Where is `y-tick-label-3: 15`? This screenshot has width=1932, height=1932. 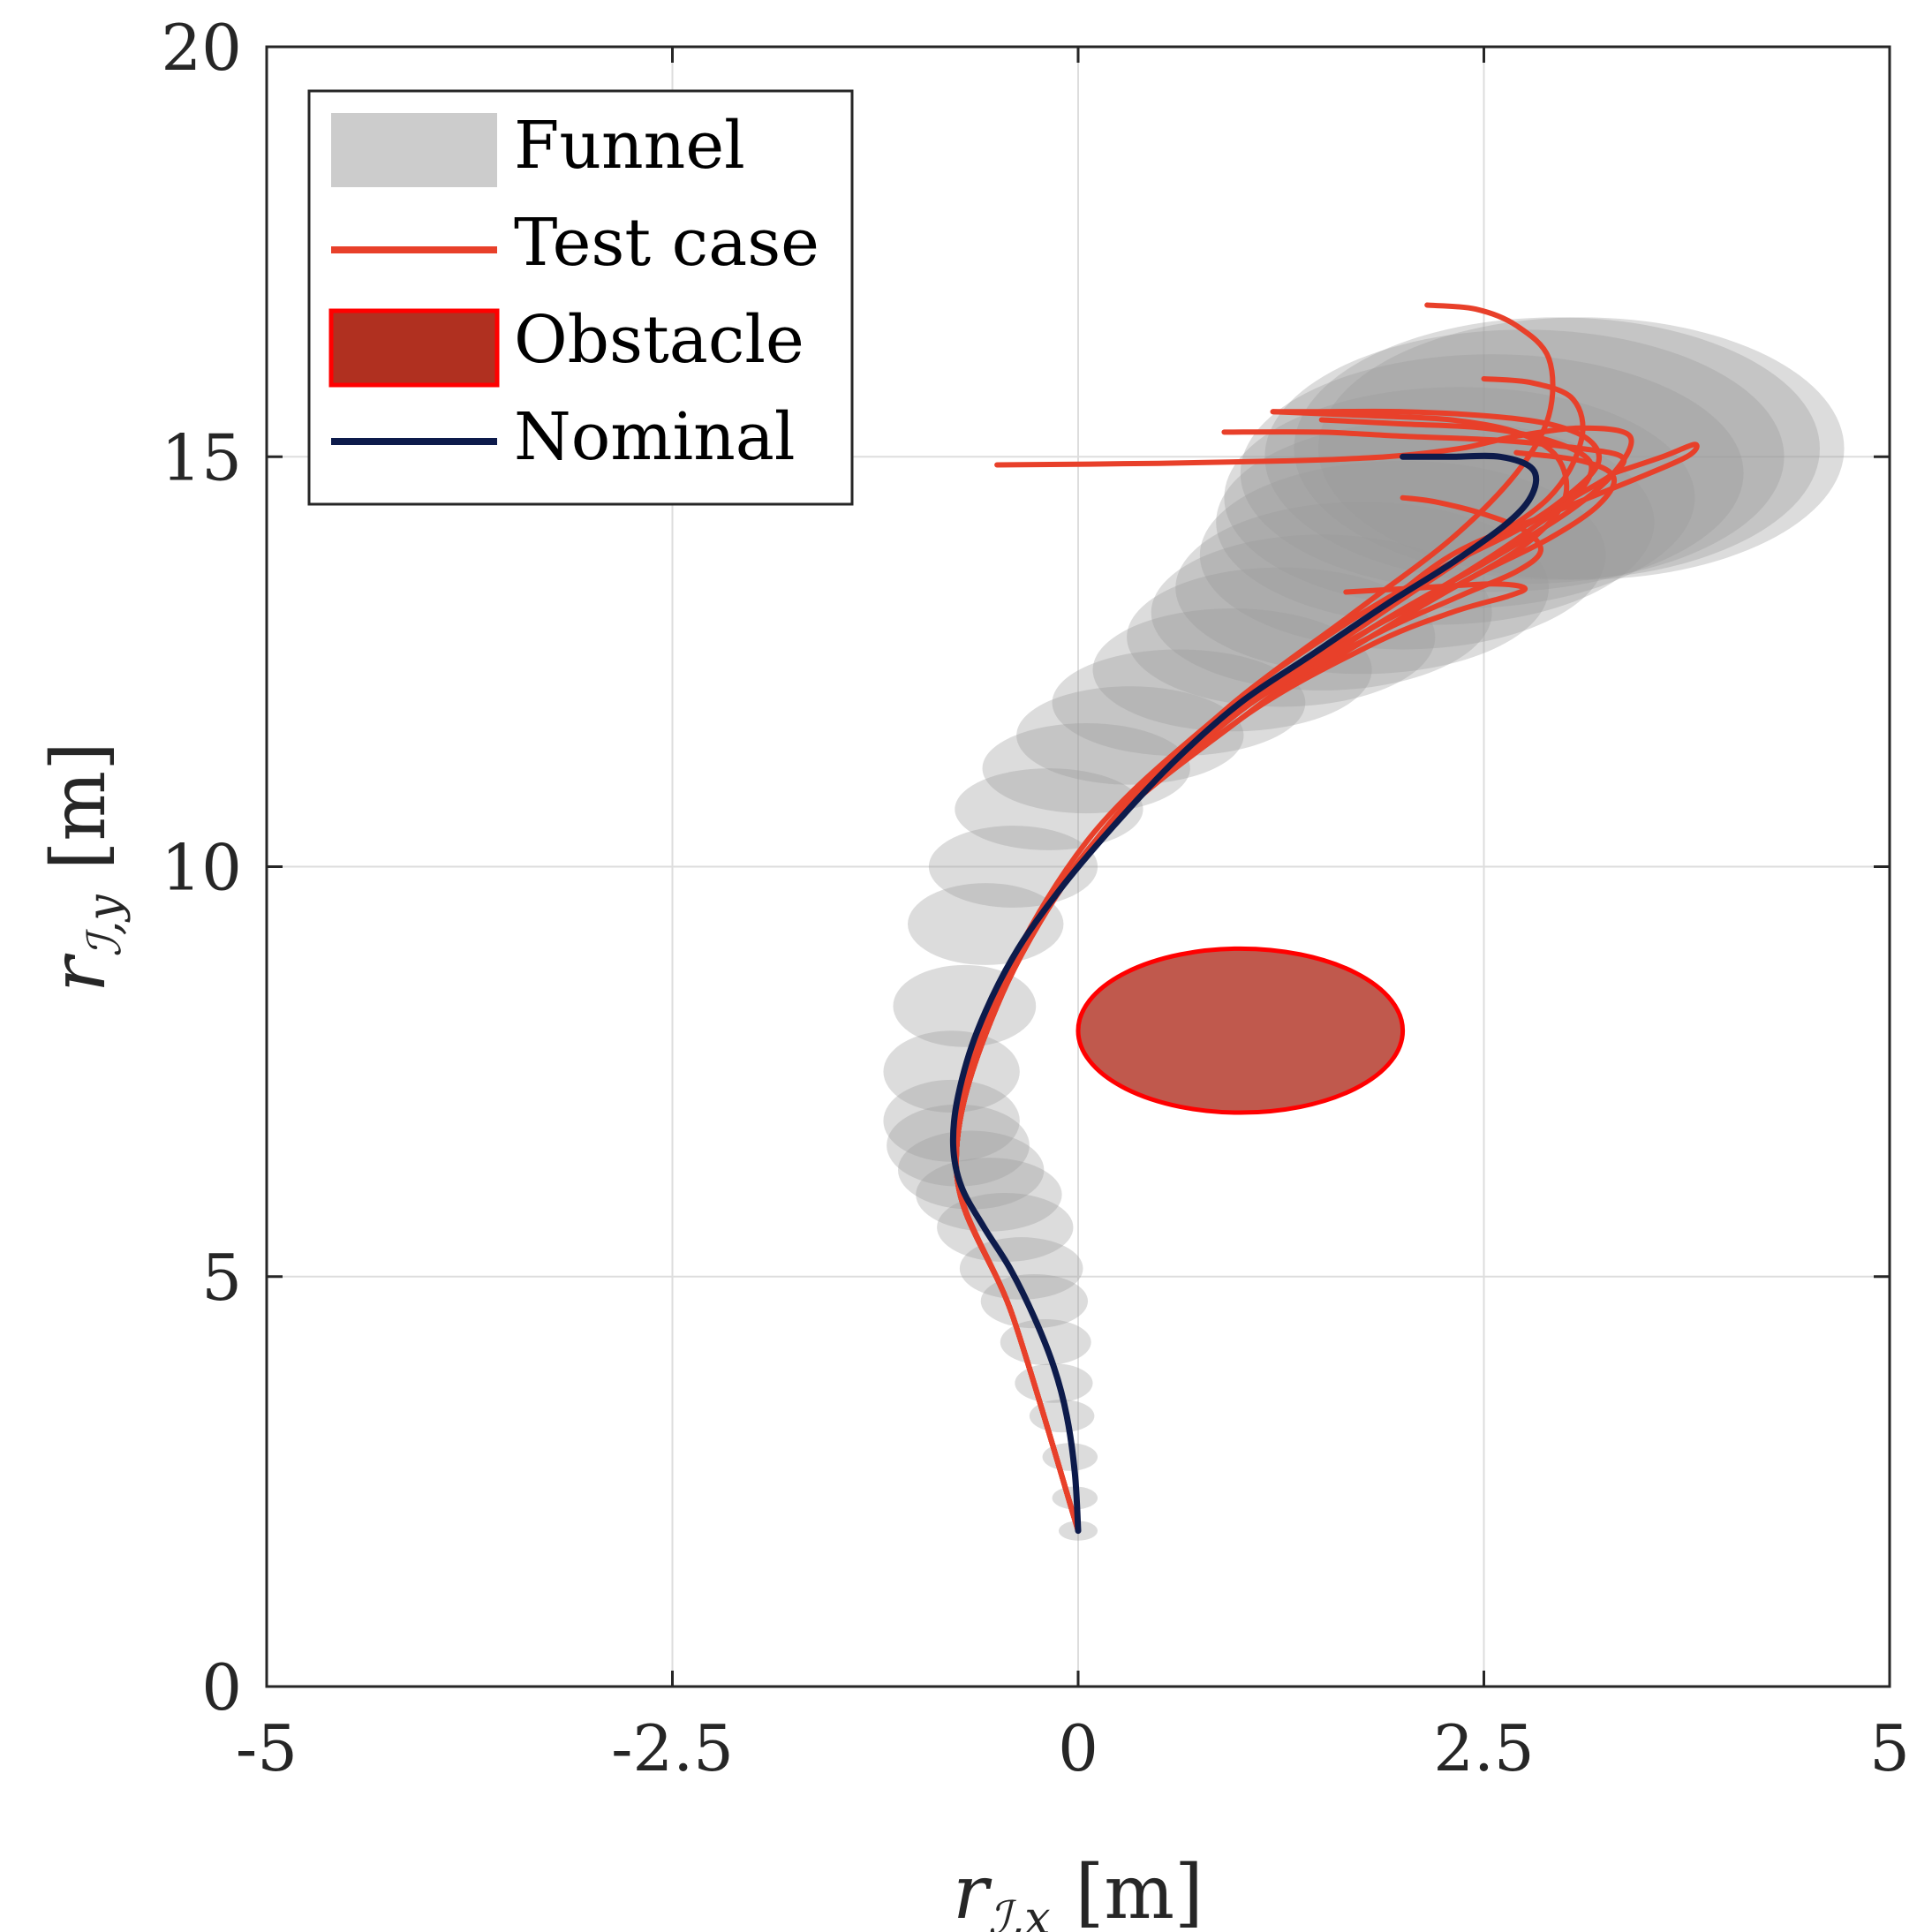
y-tick-label-3: 15 is located at coordinates (201, 457).